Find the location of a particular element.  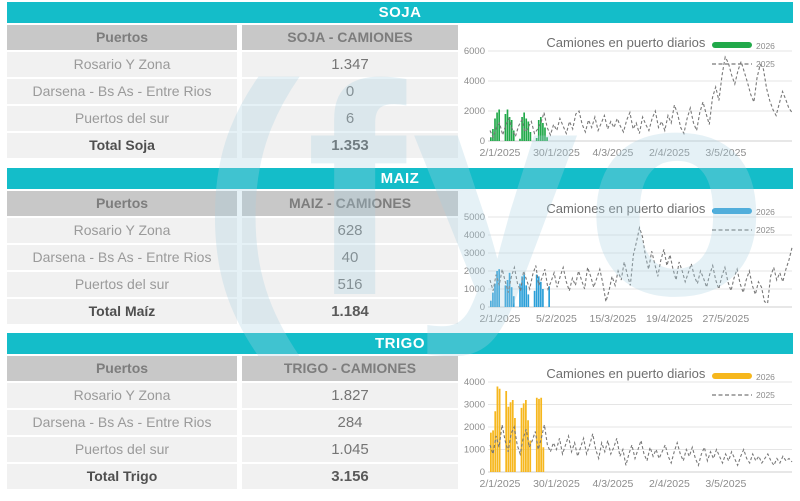

line-2025 is located at coordinates (641, 97).